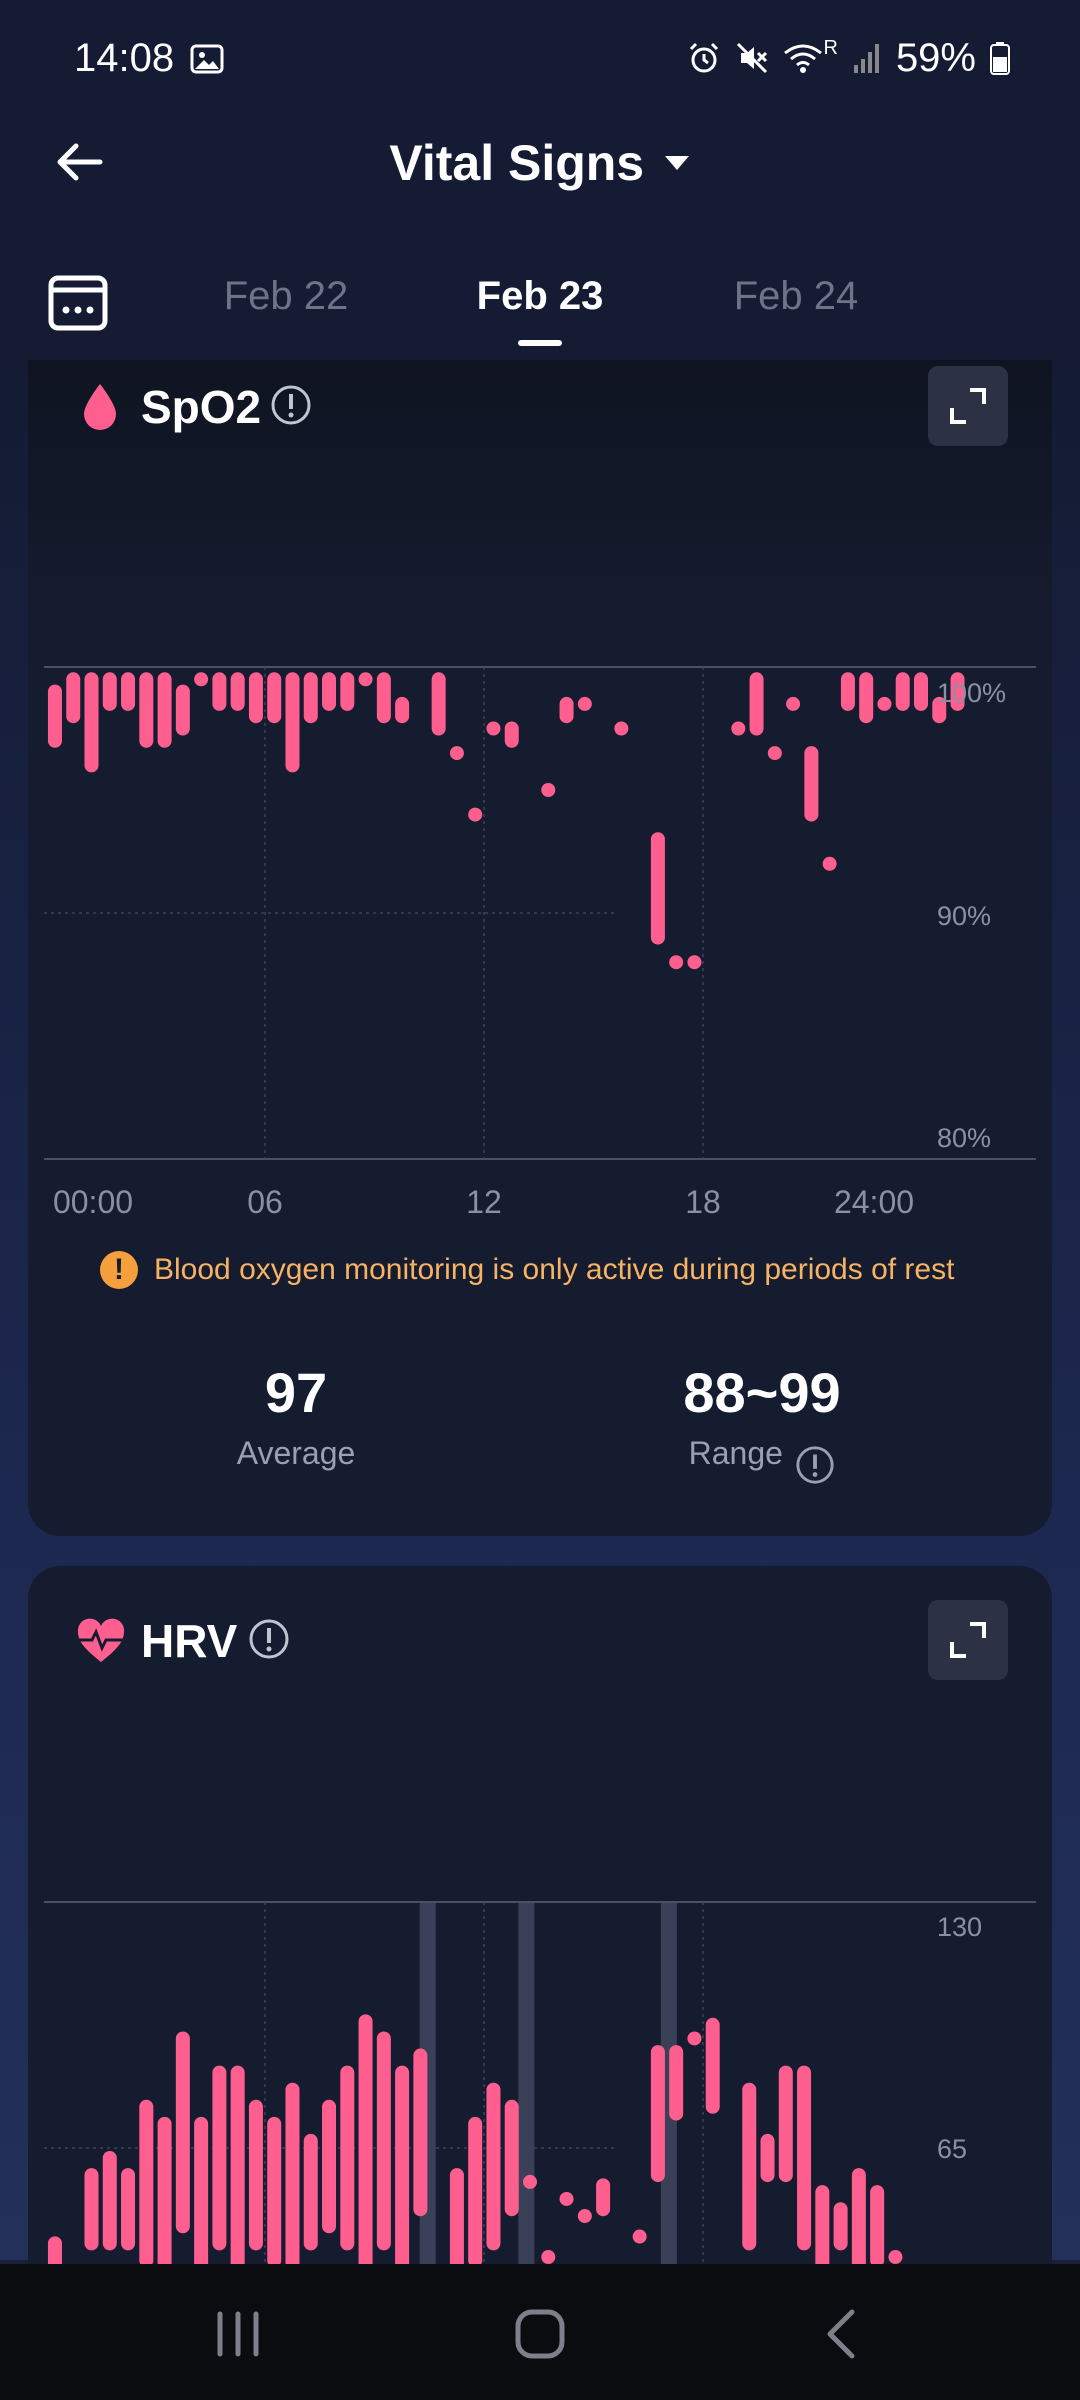  Describe the element at coordinates (762, 1392) in the screenshot. I see `range-value: 88~99` at that location.